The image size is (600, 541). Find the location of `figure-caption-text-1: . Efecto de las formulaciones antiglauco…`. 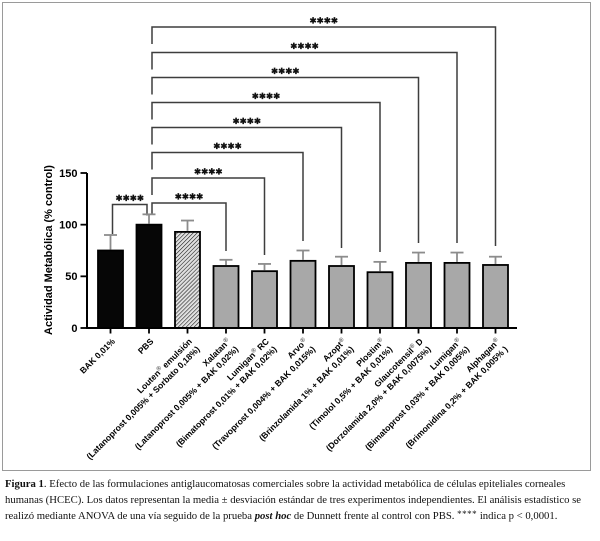

figure-caption-text-1: . Efecto de las formulaciones antiglauco… is located at coordinates (293, 500).